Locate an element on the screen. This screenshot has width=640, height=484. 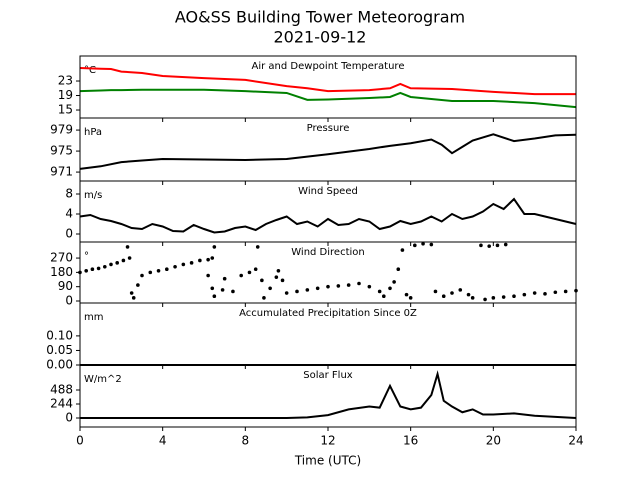
panel-title: Wind Direction is located at coordinates (328, 252).